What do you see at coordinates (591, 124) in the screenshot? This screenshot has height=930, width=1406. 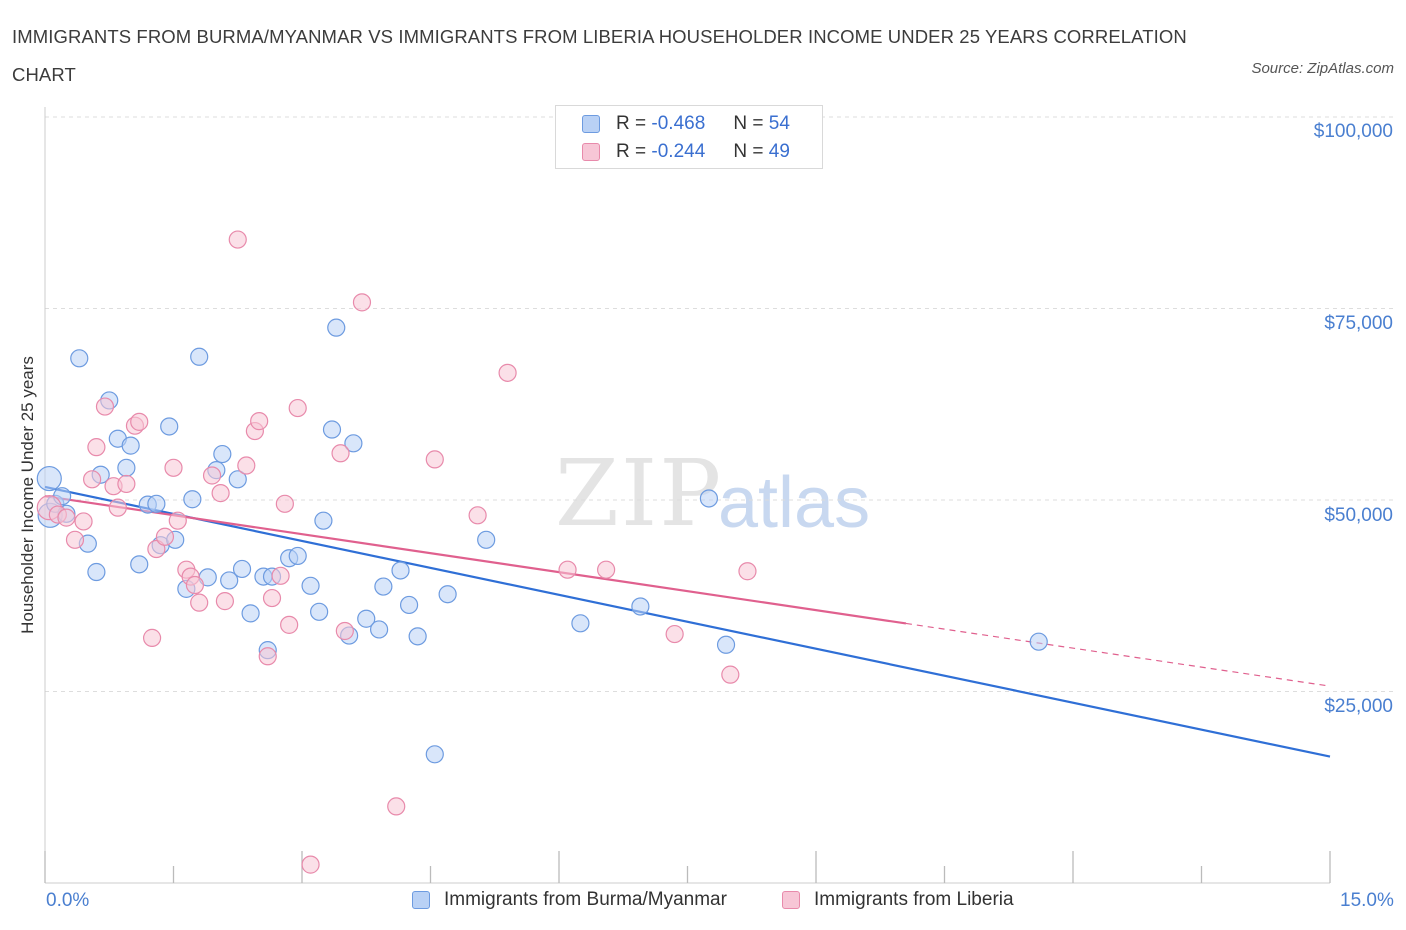 I see `legend-swatch-burma` at bounding box center [591, 124].